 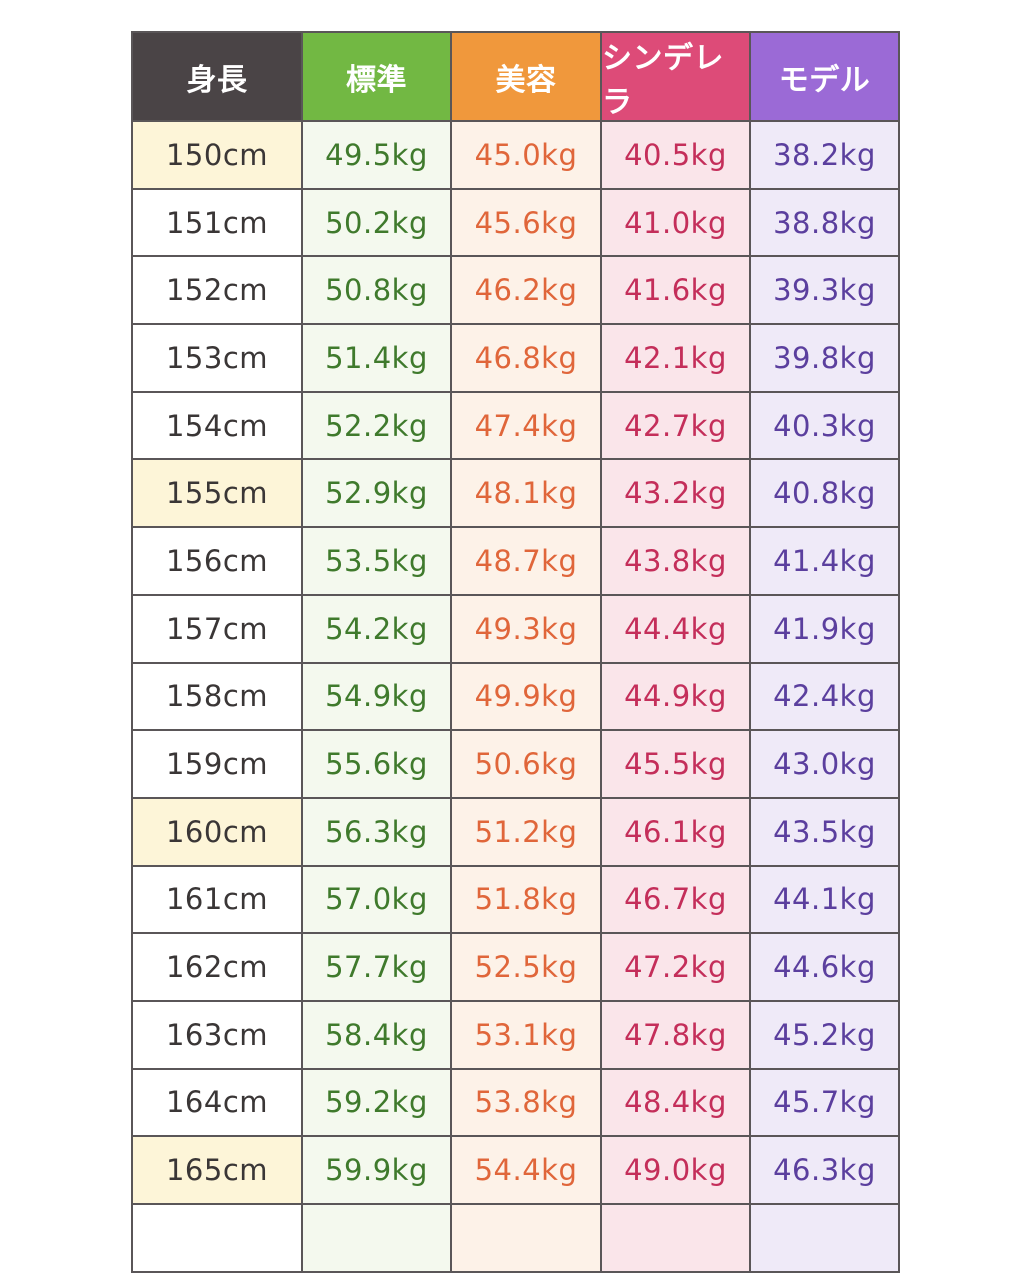 I want to click on model-weight-cell: 44.1kg, so click(x=824, y=899).